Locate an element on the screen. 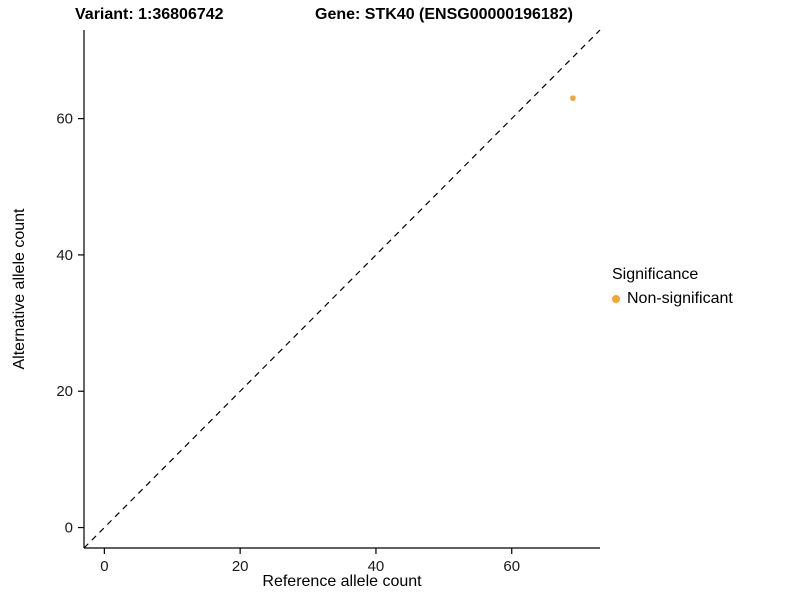 This screenshot has width=800, height=600. legend-title: Significance is located at coordinates (655, 274).